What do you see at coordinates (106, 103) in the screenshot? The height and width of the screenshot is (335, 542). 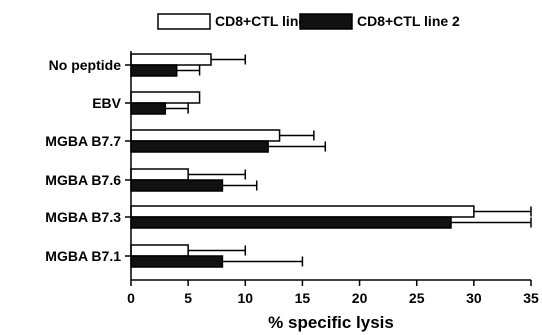 I see `category-label: EBV` at bounding box center [106, 103].